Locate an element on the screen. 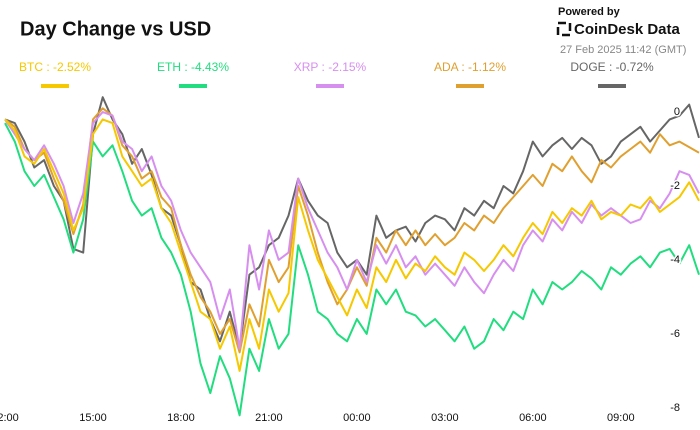 This screenshot has height=430, width=700. x-tick-label: 12:00 is located at coordinates (9, 418).